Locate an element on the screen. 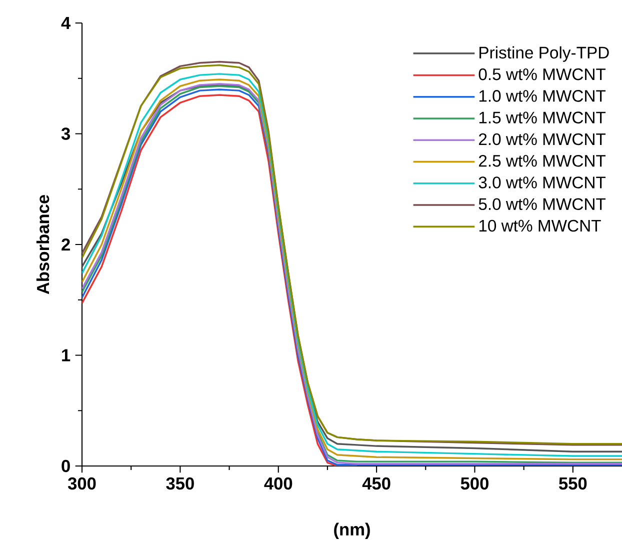 This screenshot has height=543, width=622. x-tick-label: 450 is located at coordinates (376, 483).